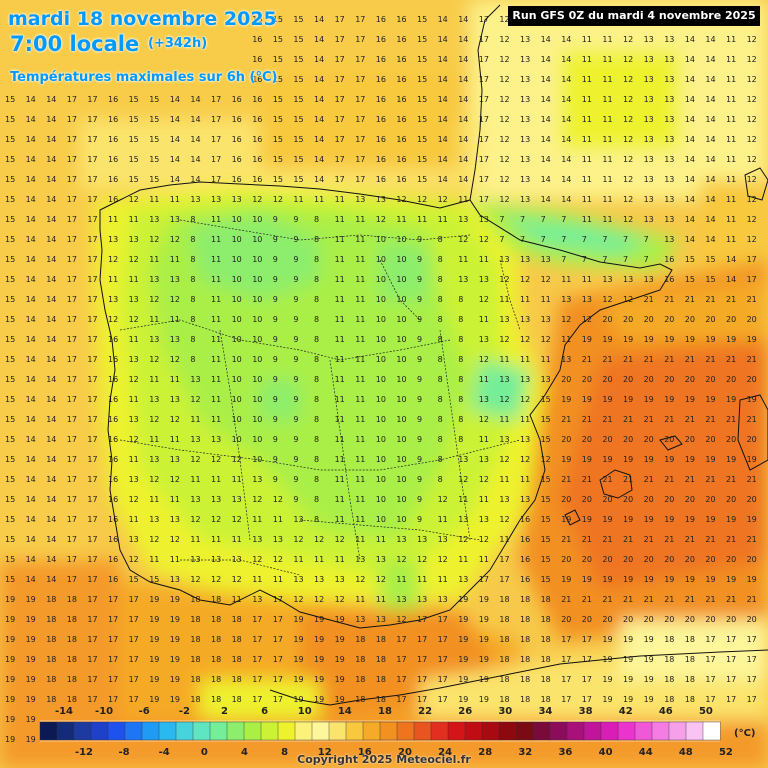 This screenshot has width=768, height=768. What do you see at coordinates (607, 599) in the screenshot?
I see `grid-value: 21` at bounding box center [607, 599].